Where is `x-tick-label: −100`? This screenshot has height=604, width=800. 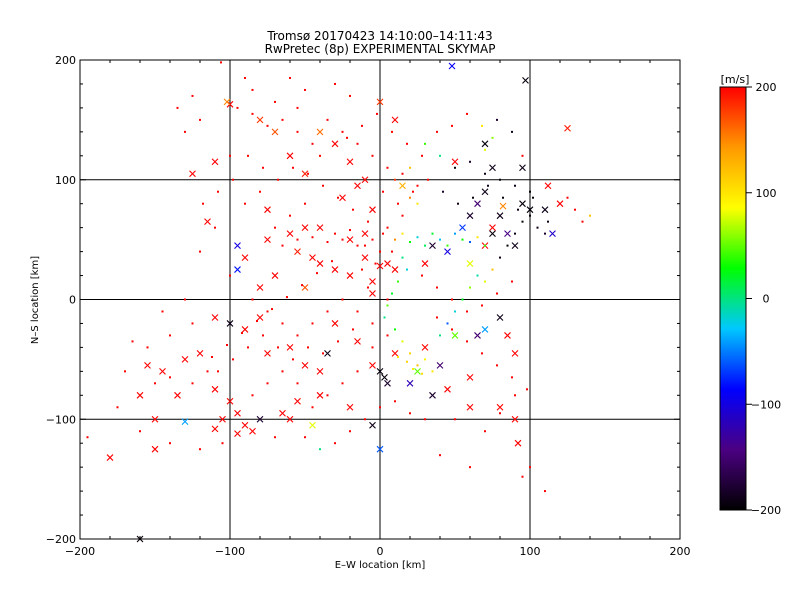 x-tick-label: −100 is located at coordinates (230, 551).